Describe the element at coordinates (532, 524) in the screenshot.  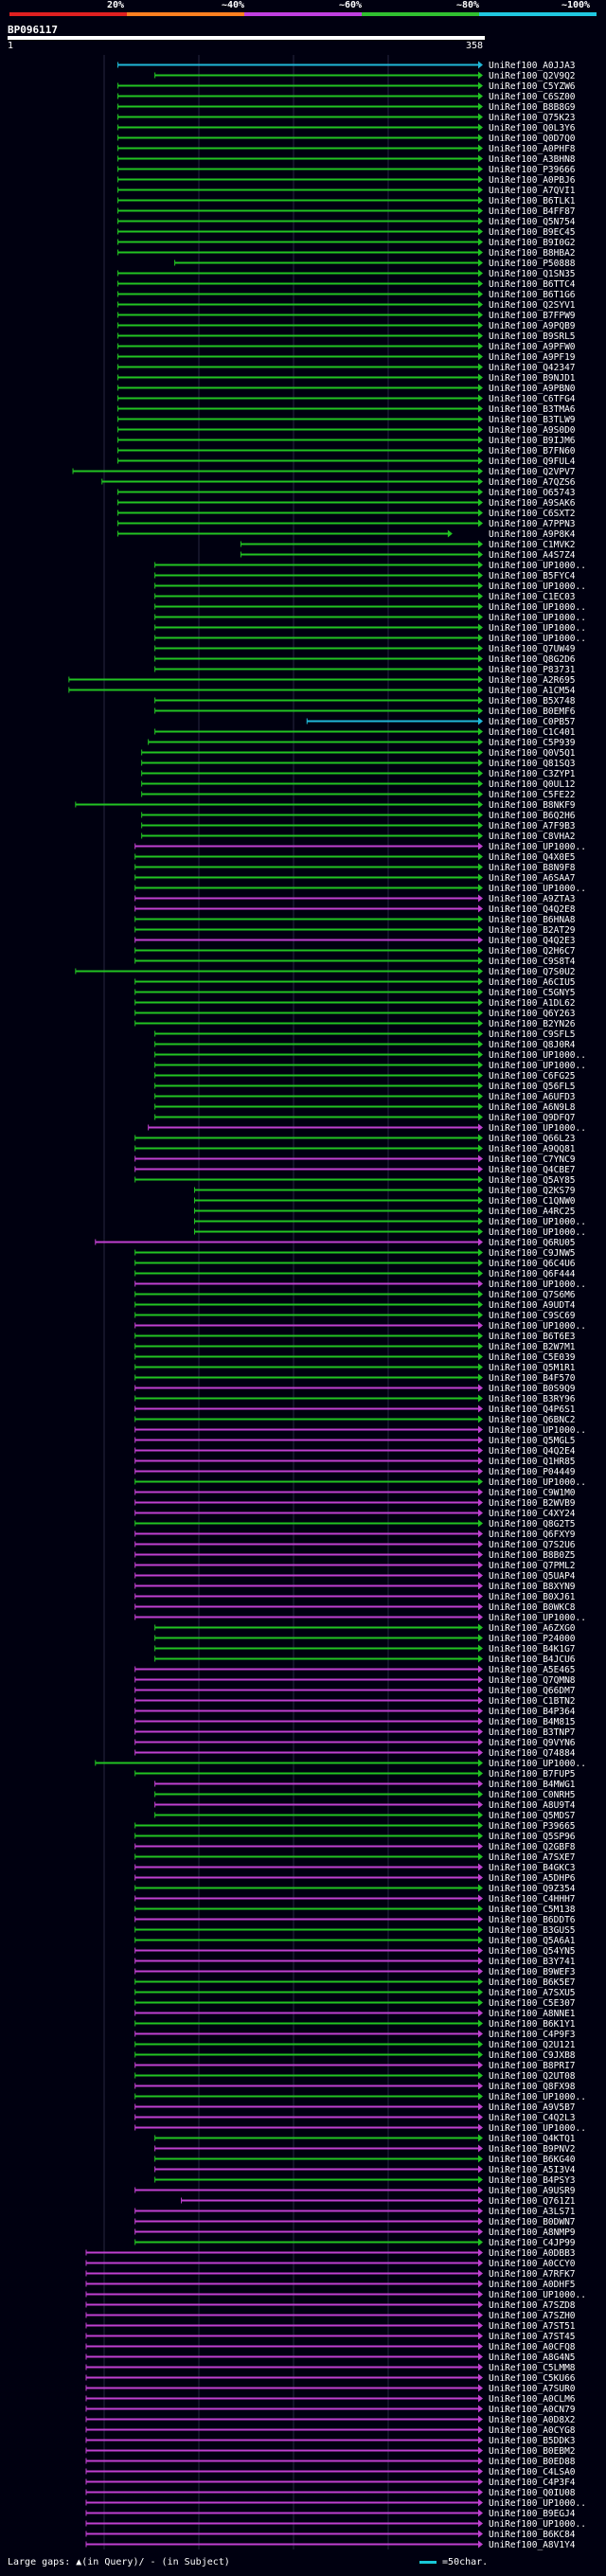
I see `hit-label: UniRef100_A7PPN3` at that location.